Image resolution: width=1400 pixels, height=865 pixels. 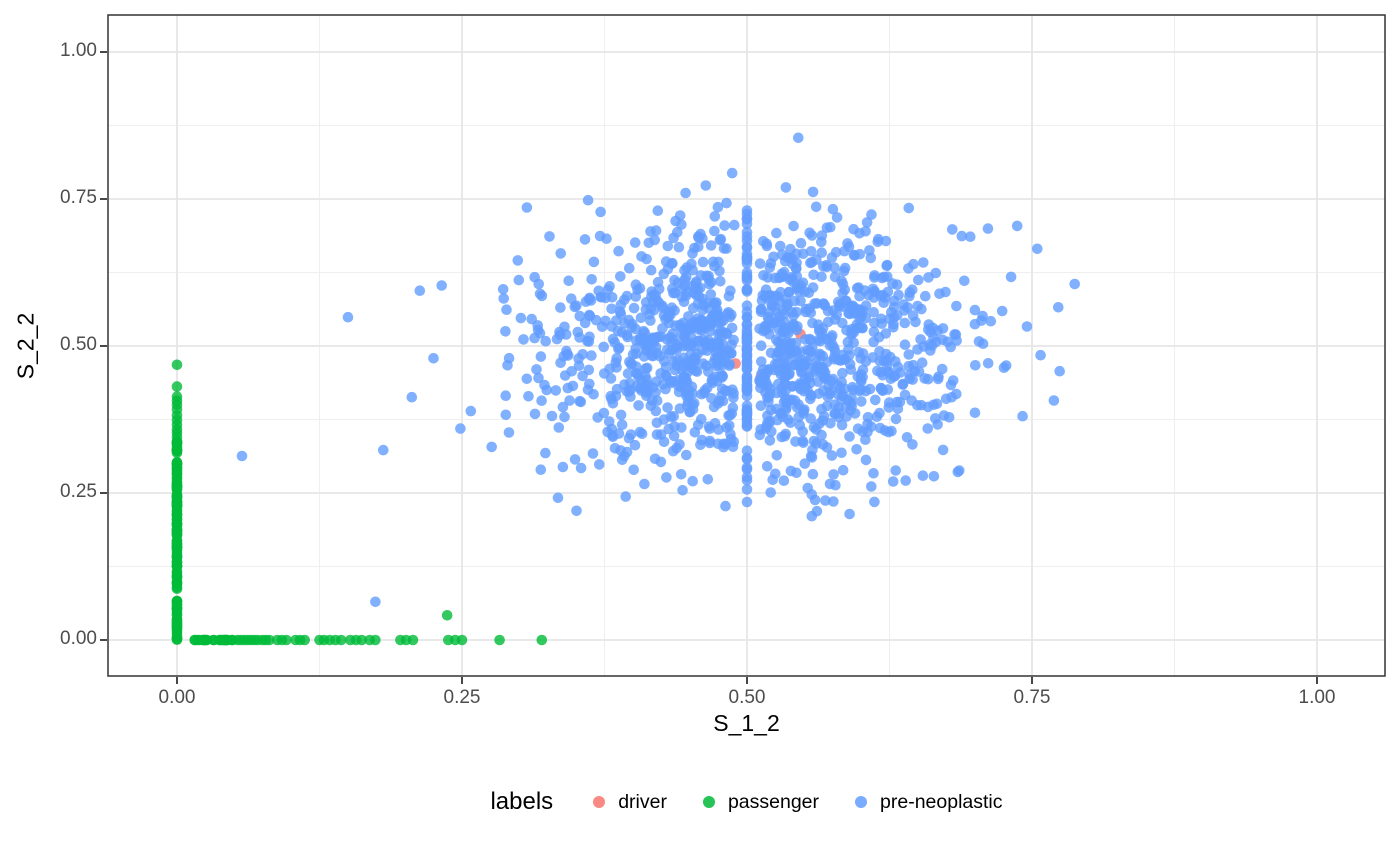 What do you see at coordinates (78, 197) in the screenshot?
I see `y-tick-label: 0.75` at bounding box center [78, 197].